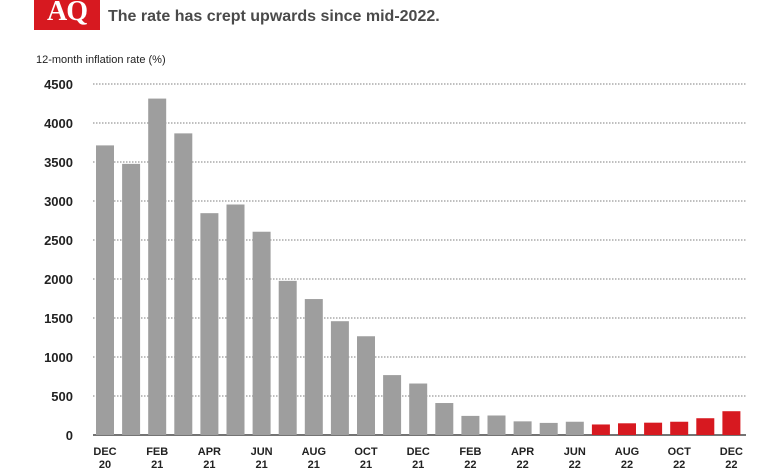 The height and width of the screenshot is (470, 780). What do you see at coordinates (58, 201) in the screenshot?
I see `y-tick-label: 3000` at bounding box center [58, 201].